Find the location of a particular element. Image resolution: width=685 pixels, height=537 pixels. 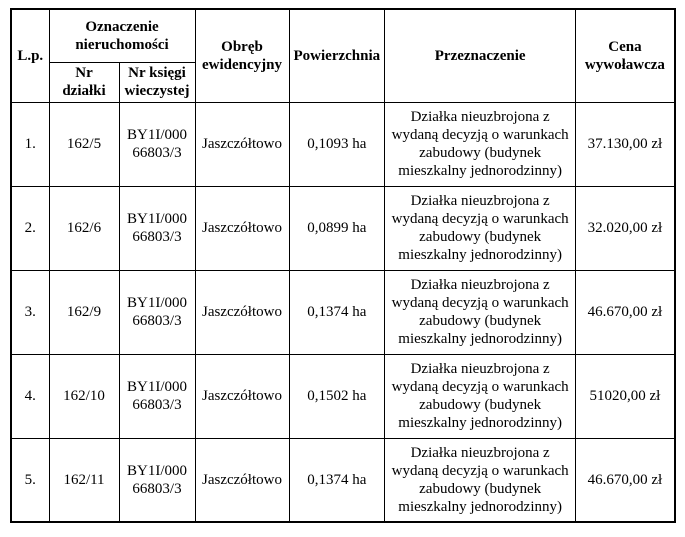

cell-nr-dzialki: 162/6 is located at coordinates (84, 228).